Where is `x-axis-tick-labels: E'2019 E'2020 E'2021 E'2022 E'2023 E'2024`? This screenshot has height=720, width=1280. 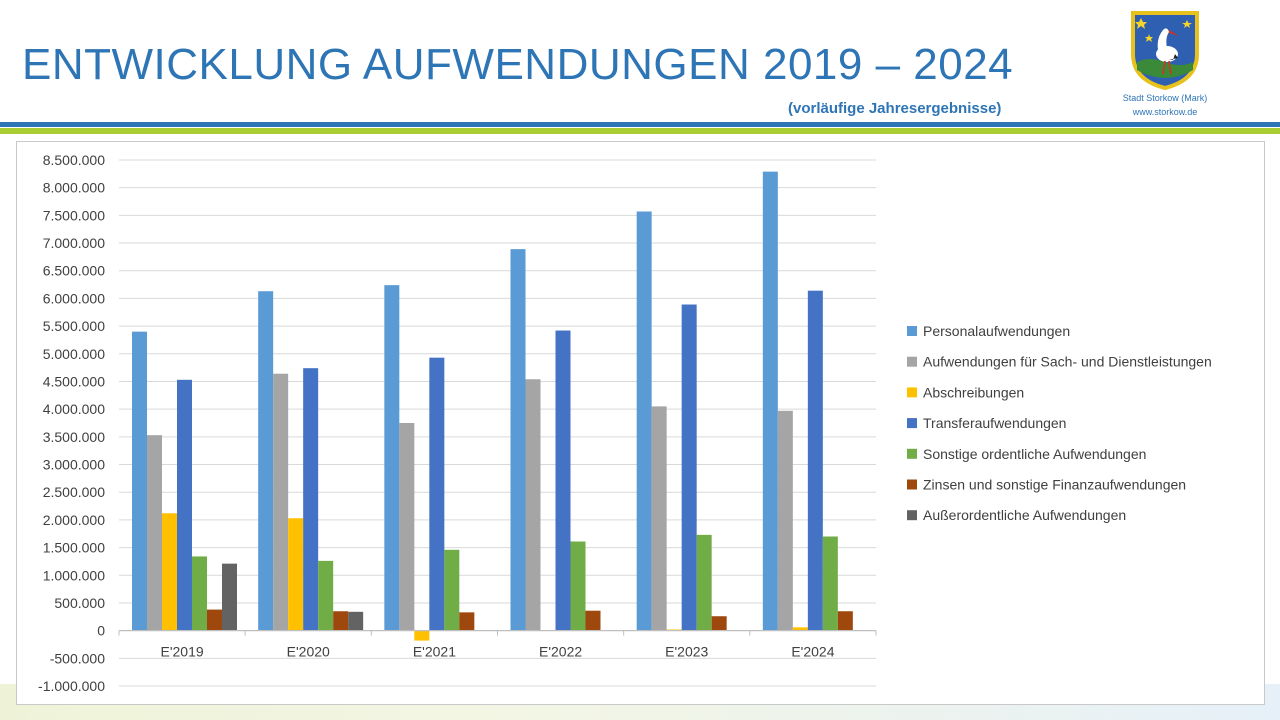 x-axis-tick-labels: E'2019 E'2020 E'2021 E'2022 E'2023 E'2024 is located at coordinates (498, 652).